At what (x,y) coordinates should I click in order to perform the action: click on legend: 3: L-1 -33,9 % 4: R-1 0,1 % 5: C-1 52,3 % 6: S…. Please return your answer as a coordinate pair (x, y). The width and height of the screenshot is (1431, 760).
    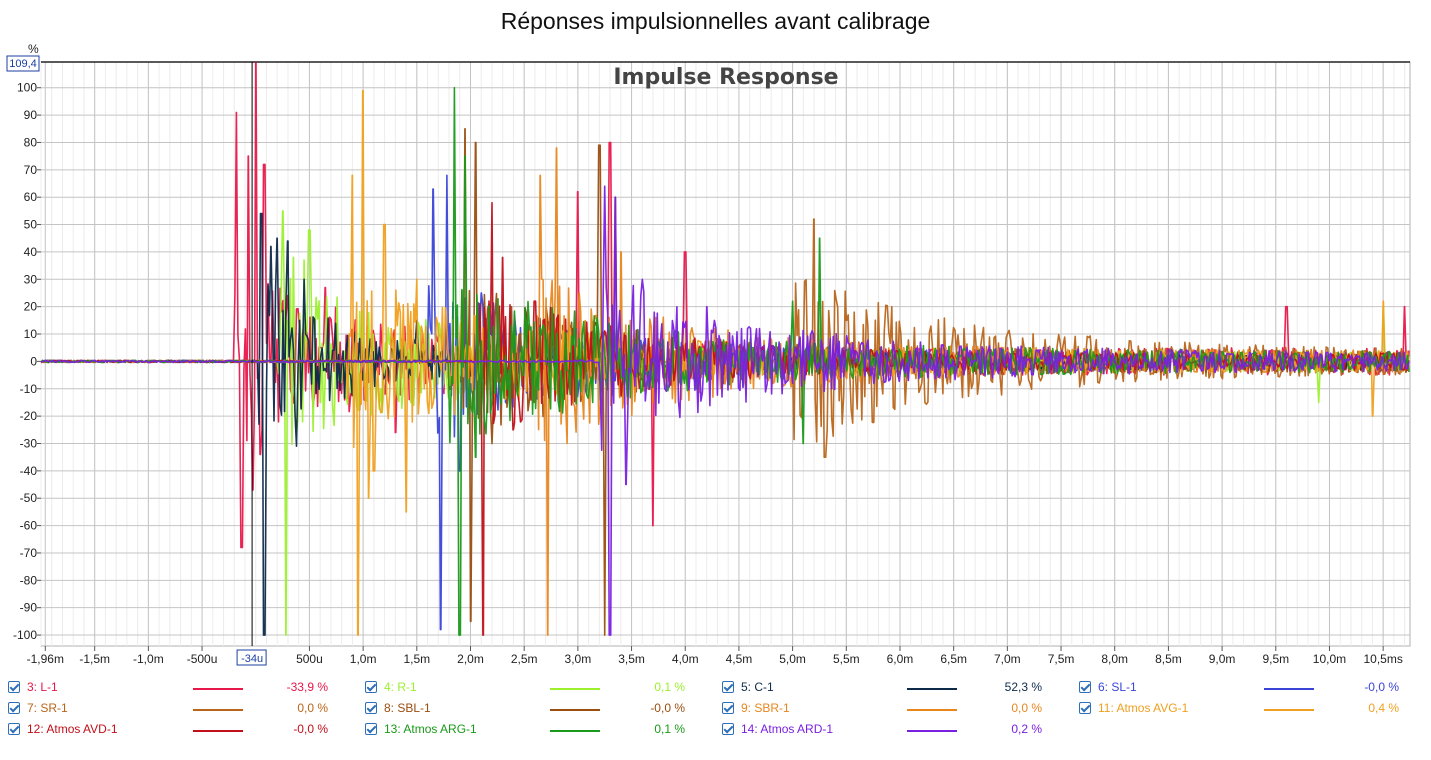
    Looking at the image, I should click on (715, 717).